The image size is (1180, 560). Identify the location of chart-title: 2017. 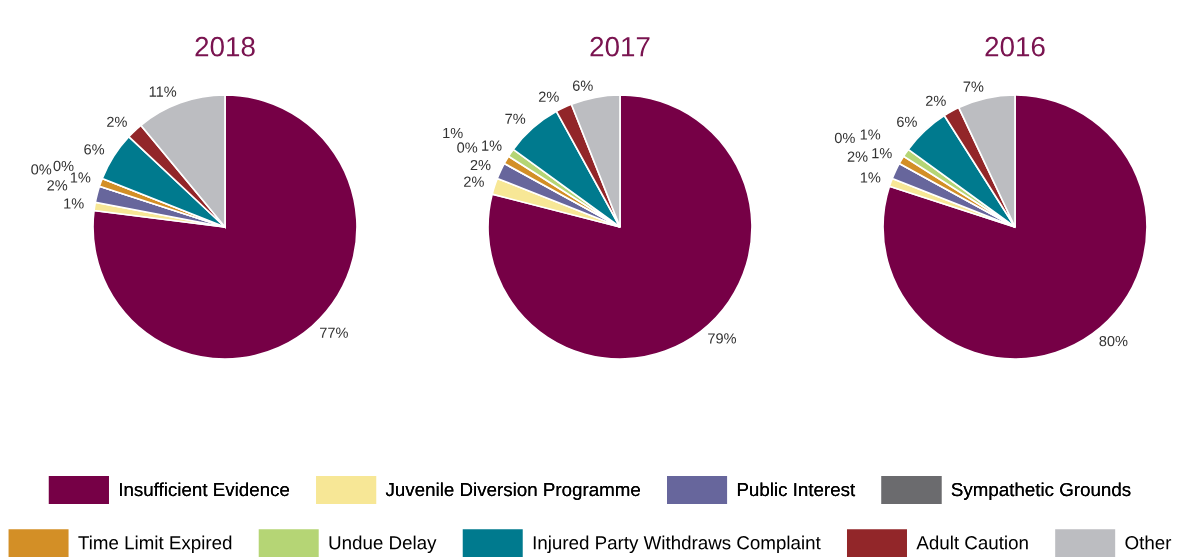
(620, 46).